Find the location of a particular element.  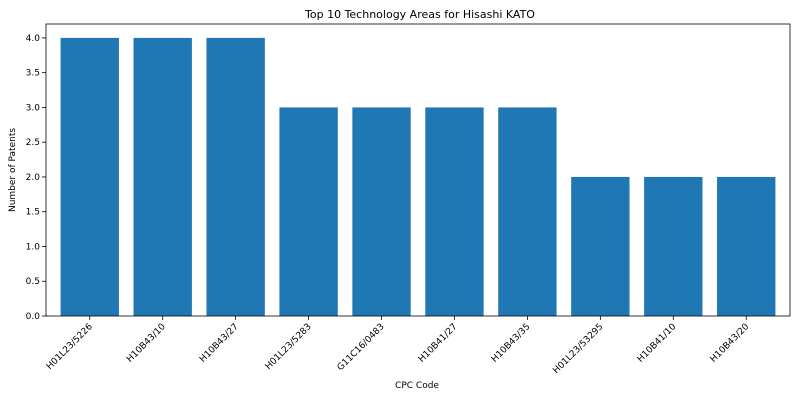

y-tick-label-7: 3.5 is located at coordinates (33, 74).